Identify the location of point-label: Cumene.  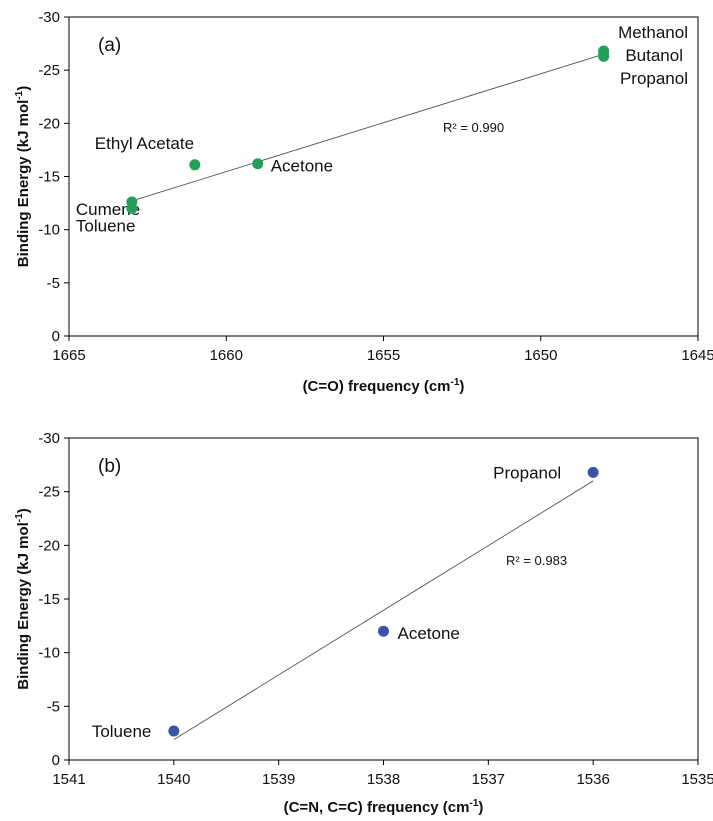
(108, 209).